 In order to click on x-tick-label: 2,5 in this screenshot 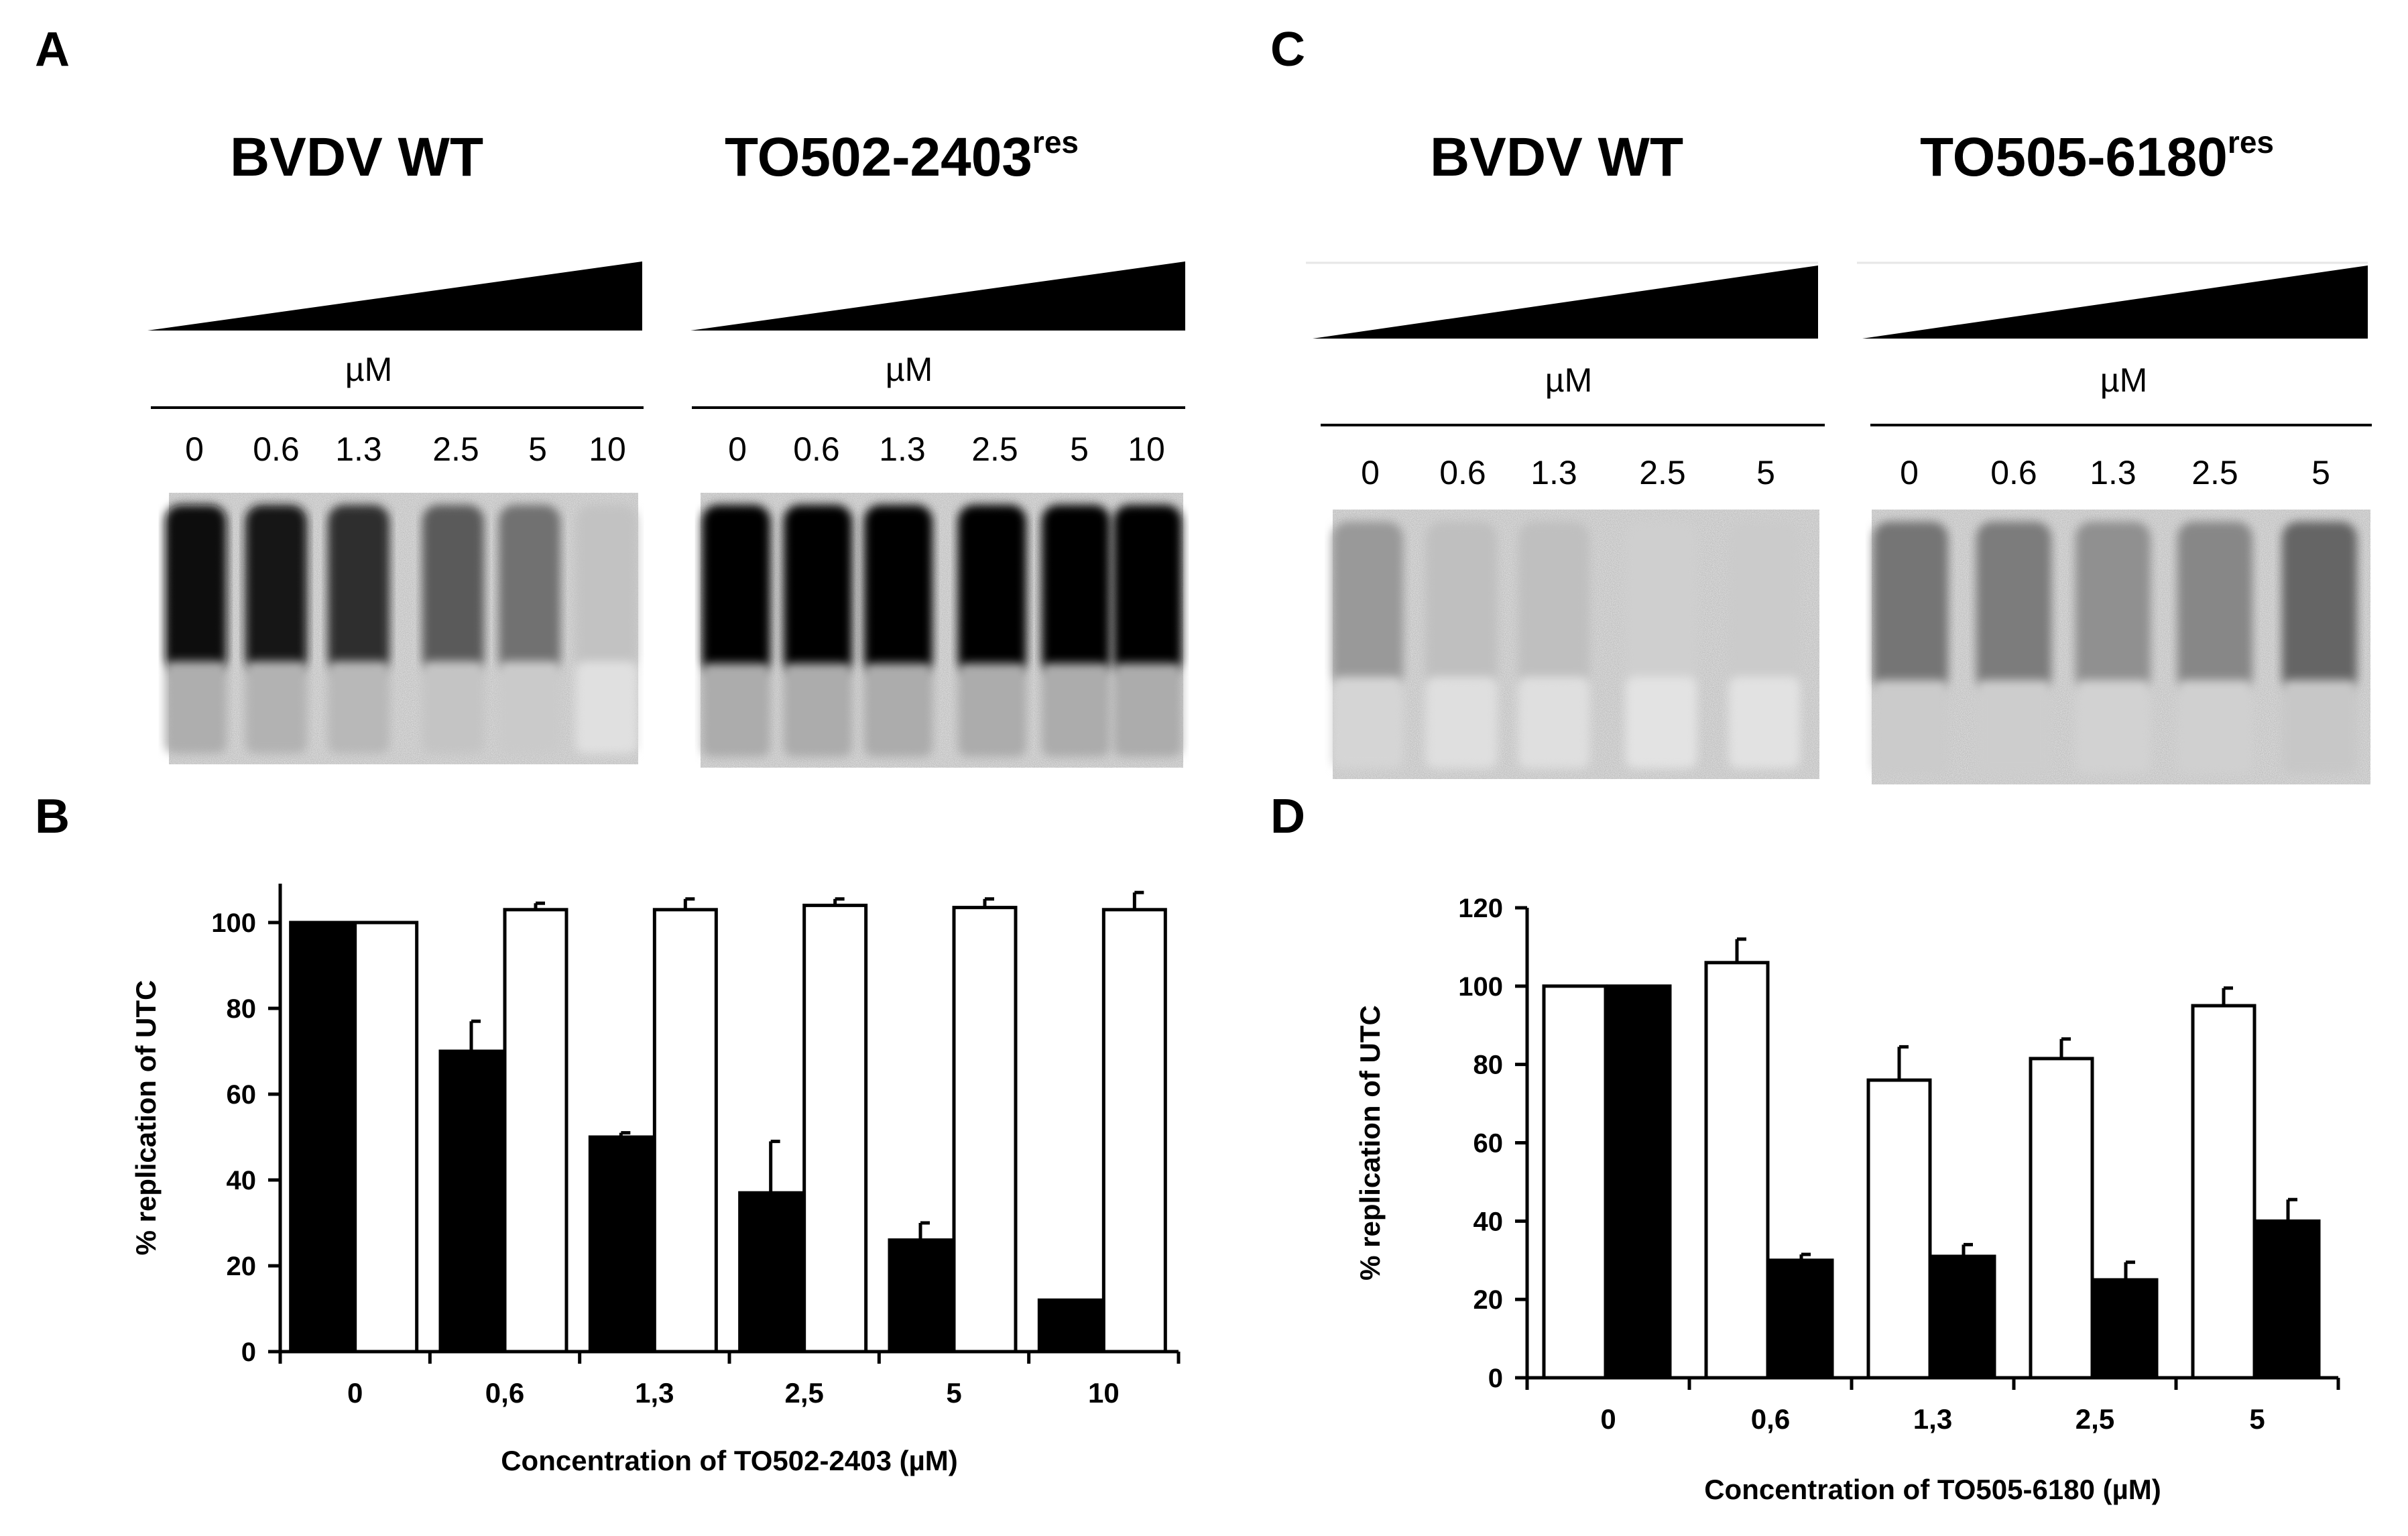, I will do `click(803, 1393)`.